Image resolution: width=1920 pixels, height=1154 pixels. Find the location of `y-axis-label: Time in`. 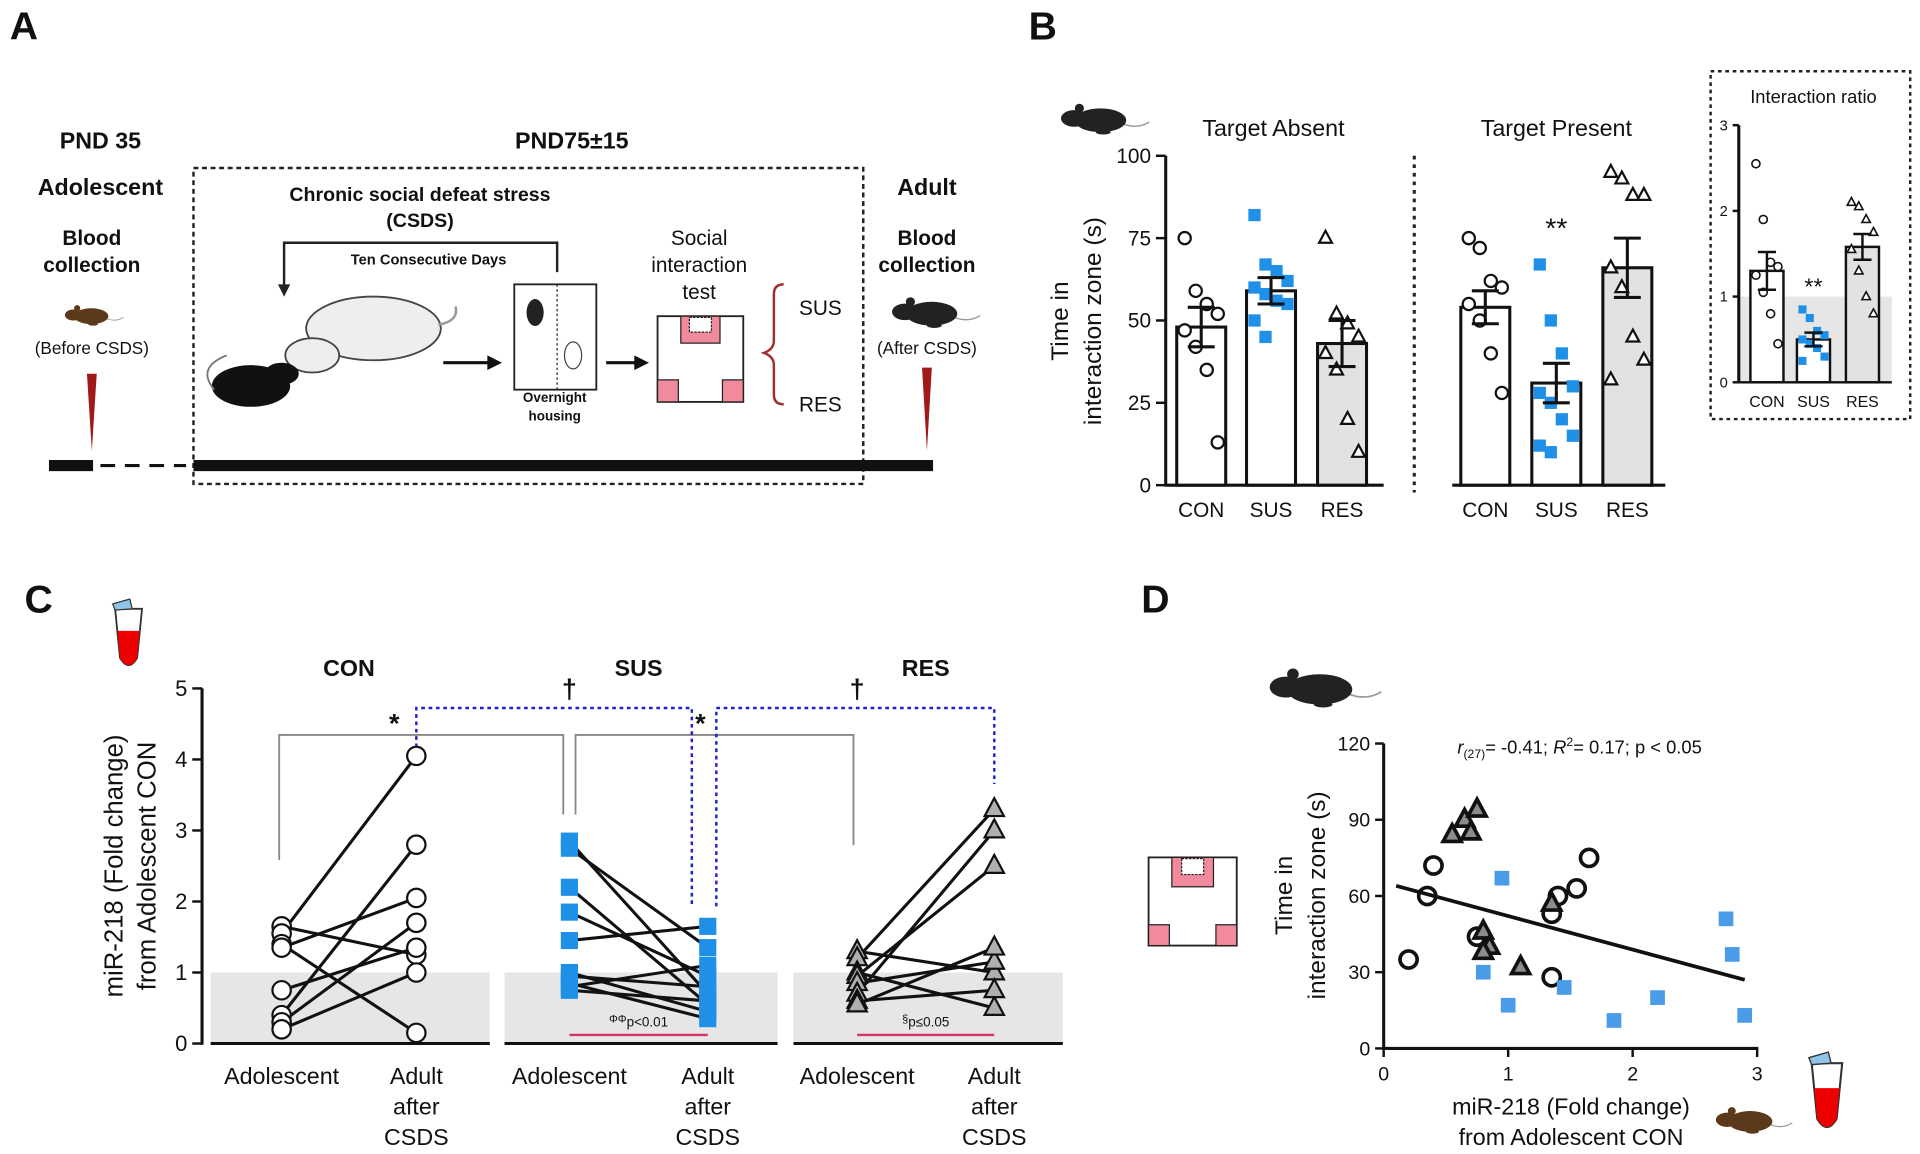

y-axis-label: Time in is located at coordinates (1284, 895).